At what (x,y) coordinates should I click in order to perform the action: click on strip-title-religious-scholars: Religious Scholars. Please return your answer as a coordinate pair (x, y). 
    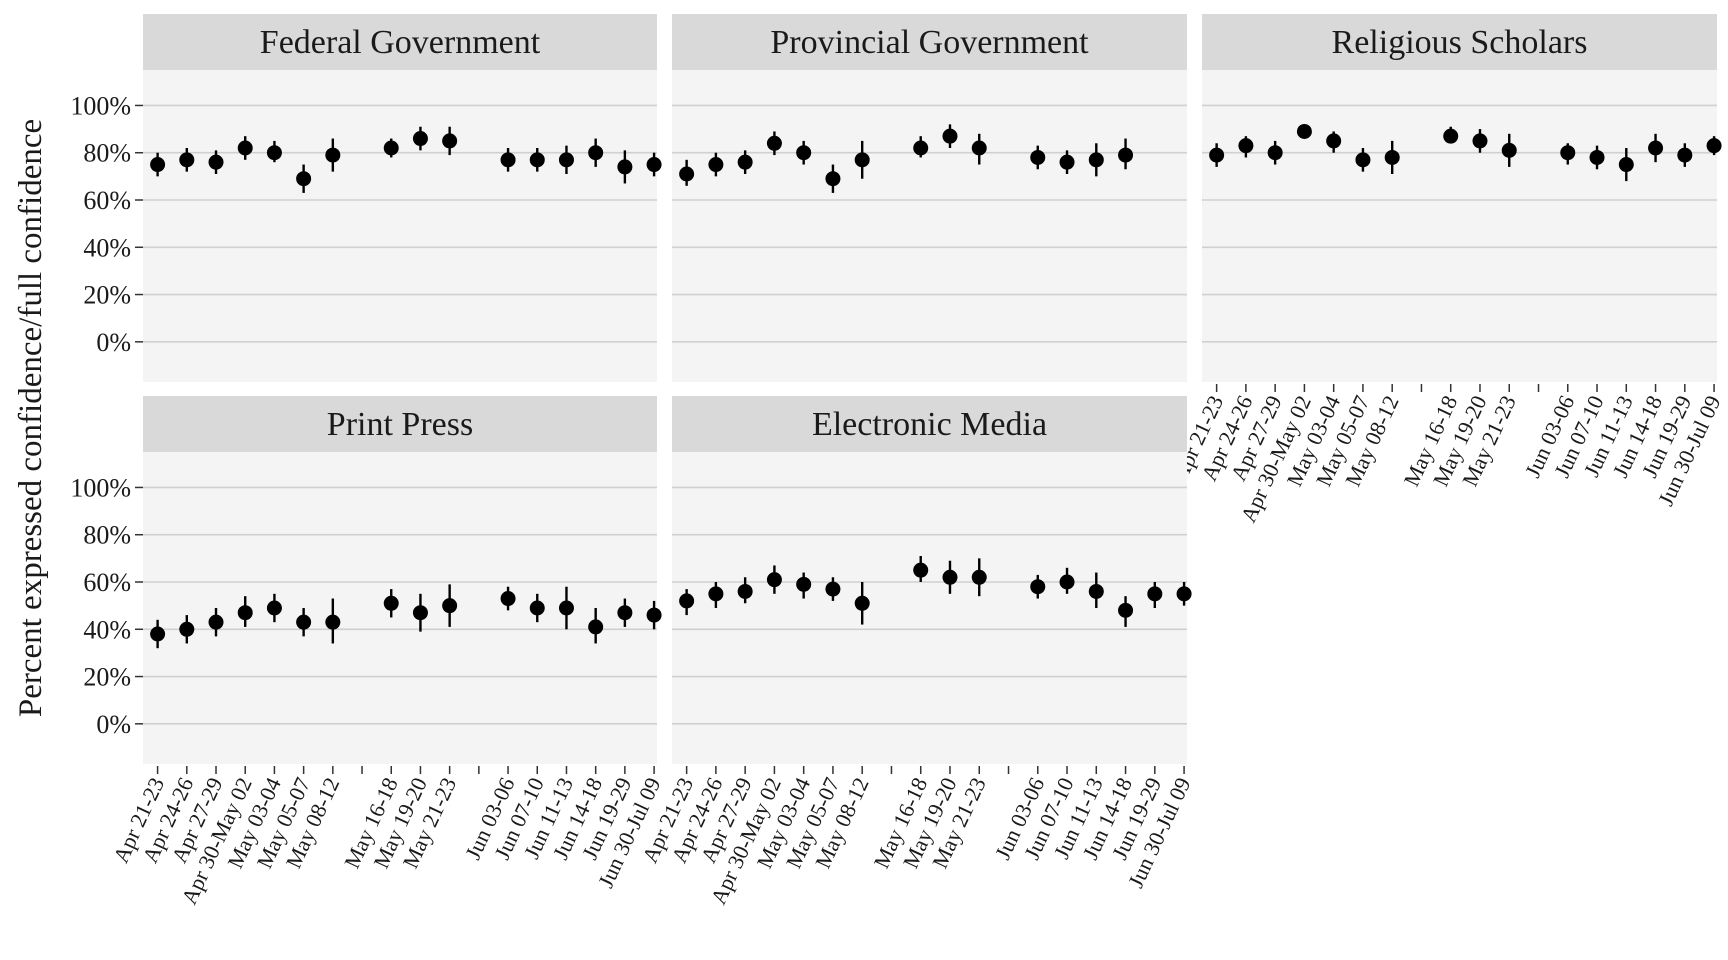
    Looking at the image, I should click on (1460, 42).